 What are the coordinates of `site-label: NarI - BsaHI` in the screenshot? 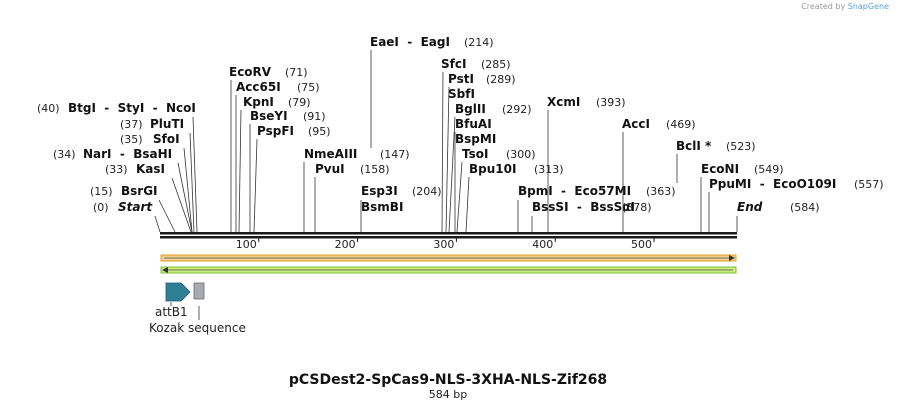 It's located at (127, 154).